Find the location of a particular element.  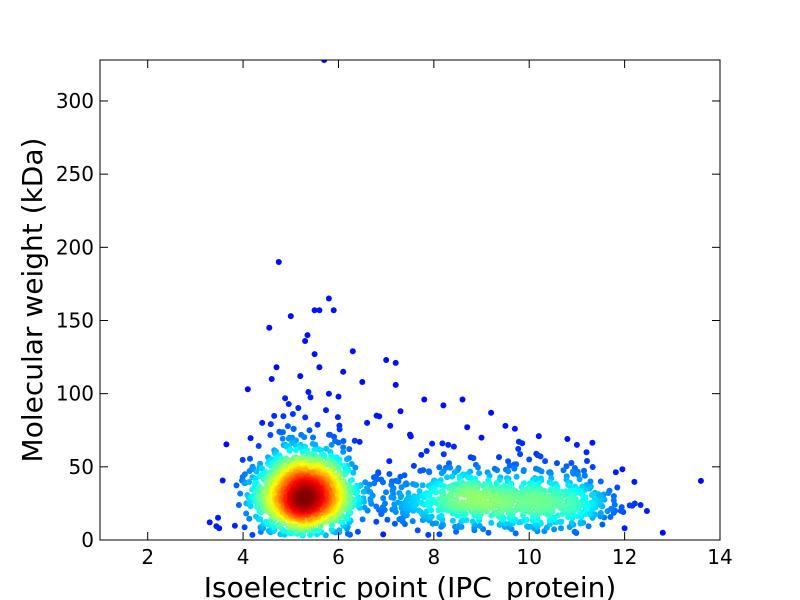

y-tick-label: 150 is located at coordinates (75, 320).